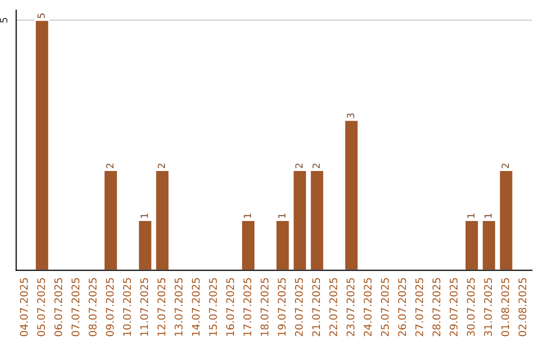 This screenshot has height=340, width=540. Describe the element at coordinates (230, 307) in the screenshot. I see `x-tick-label: 16.07.2025` at that location.